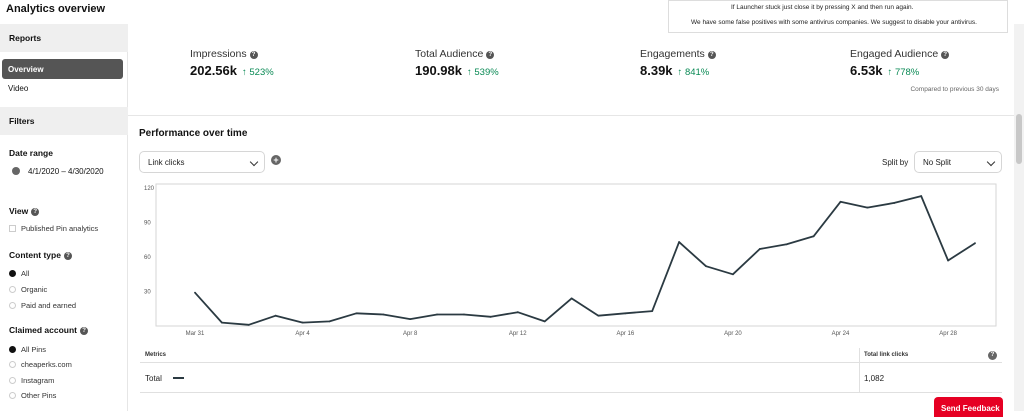 This screenshot has height=417, width=1024. I want to click on send-feedback-button: Send Feedback, so click(968, 407).